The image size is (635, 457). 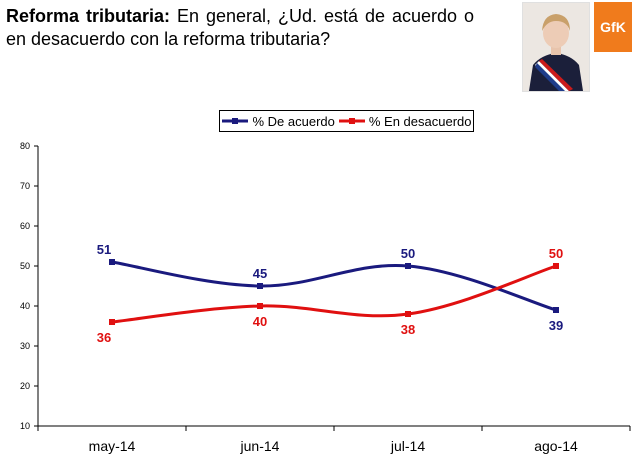 What do you see at coordinates (104, 337) in the screenshot?
I see `data-label-desacuerdo: 36` at bounding box center [104, 337].